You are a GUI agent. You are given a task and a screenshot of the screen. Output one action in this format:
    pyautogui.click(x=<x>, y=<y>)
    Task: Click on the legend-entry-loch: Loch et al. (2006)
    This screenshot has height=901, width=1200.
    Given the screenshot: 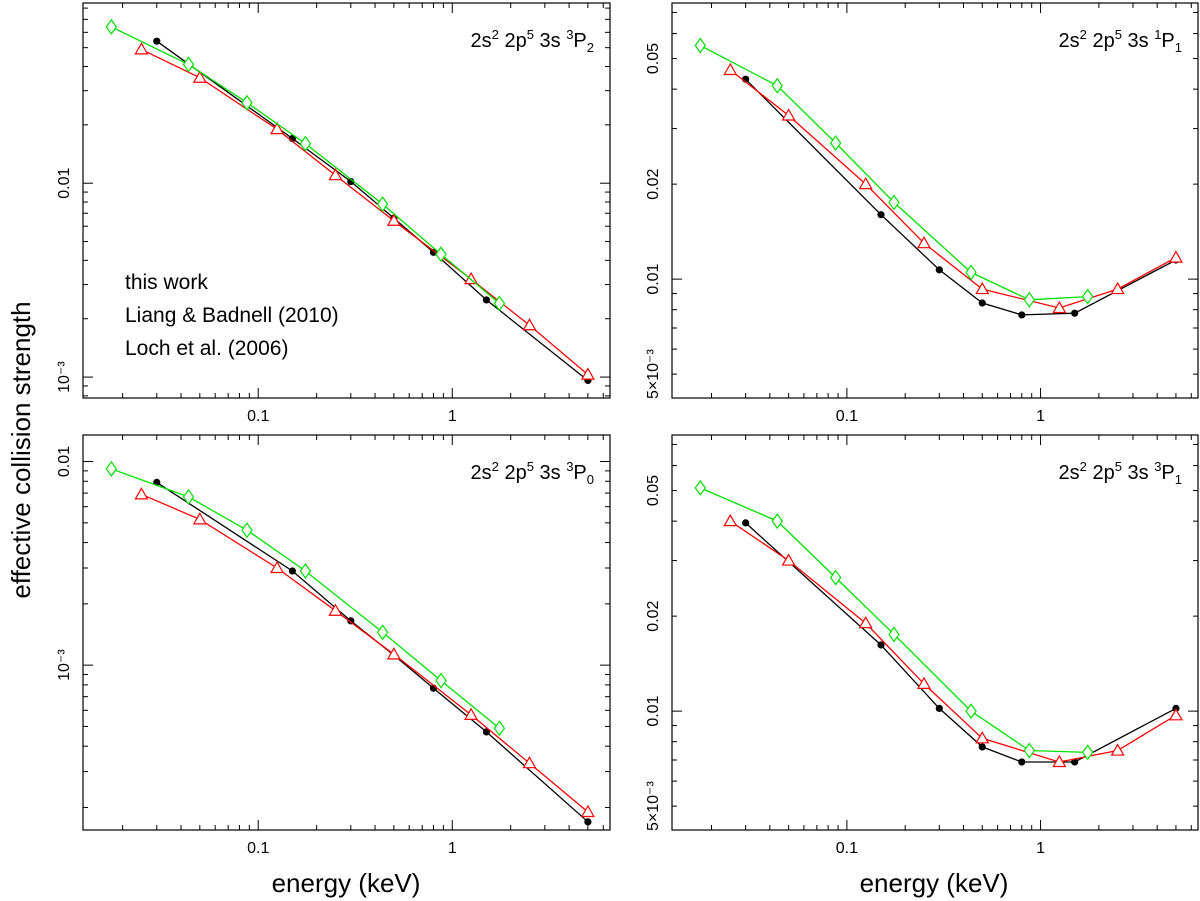 What is the action you would take?
    pyautogui.click(x=206, y=348)
    